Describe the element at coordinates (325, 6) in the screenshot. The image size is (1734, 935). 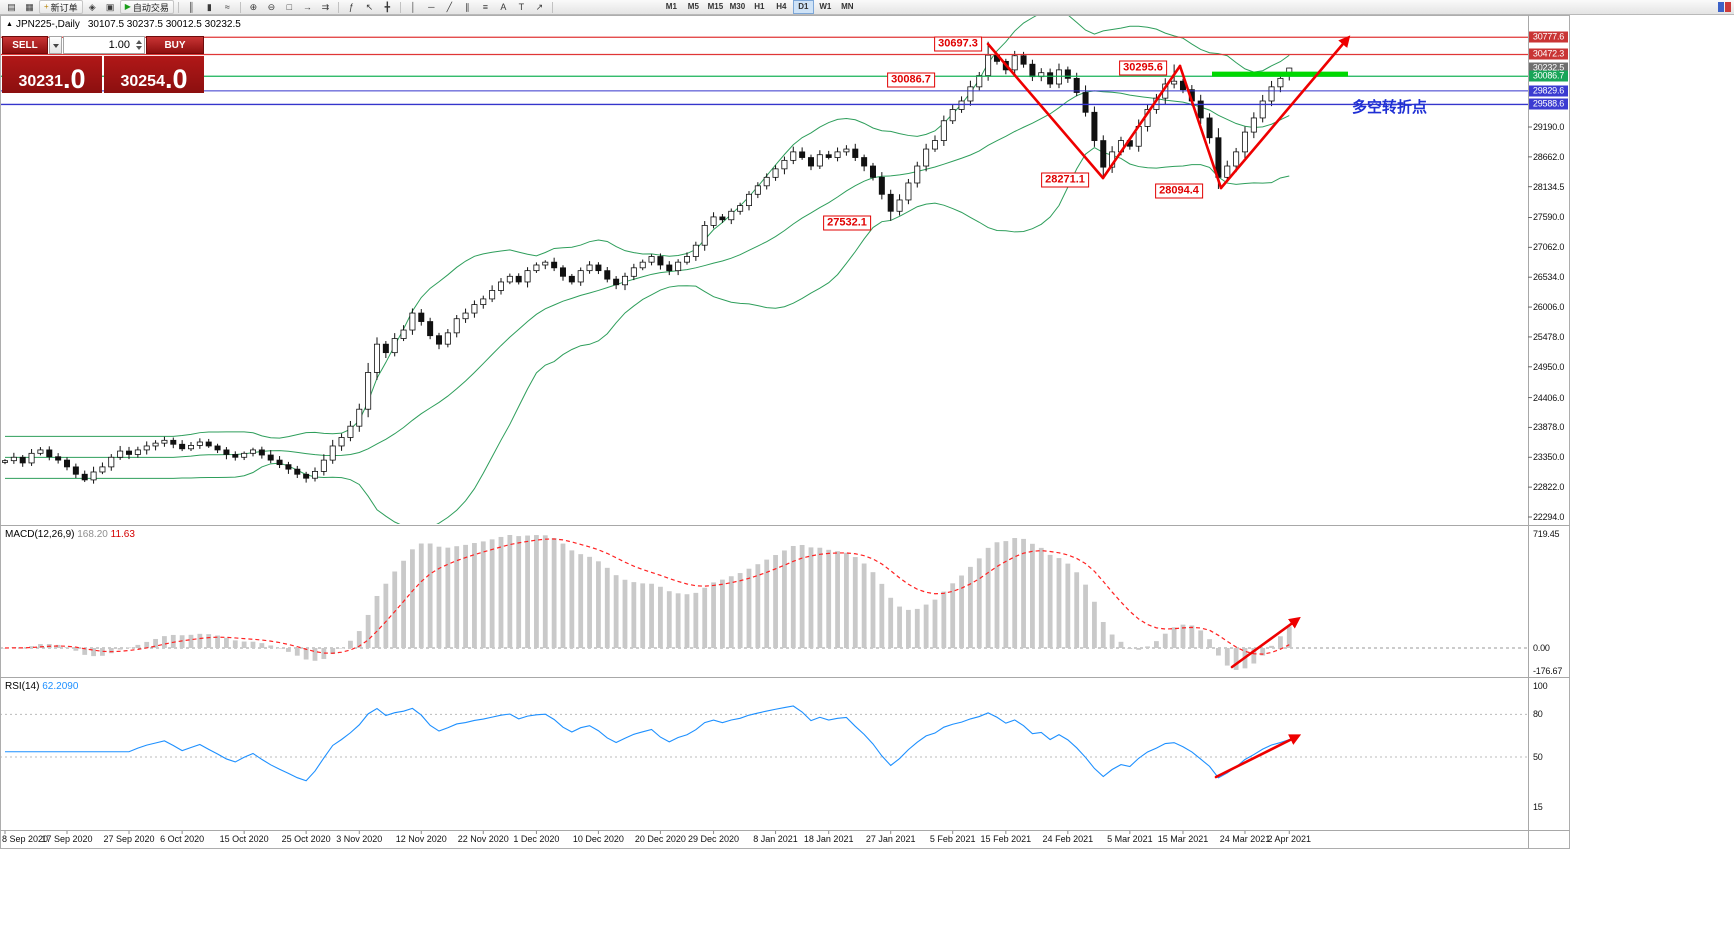
I see `chart-shift-icon: ⇉` at that location.